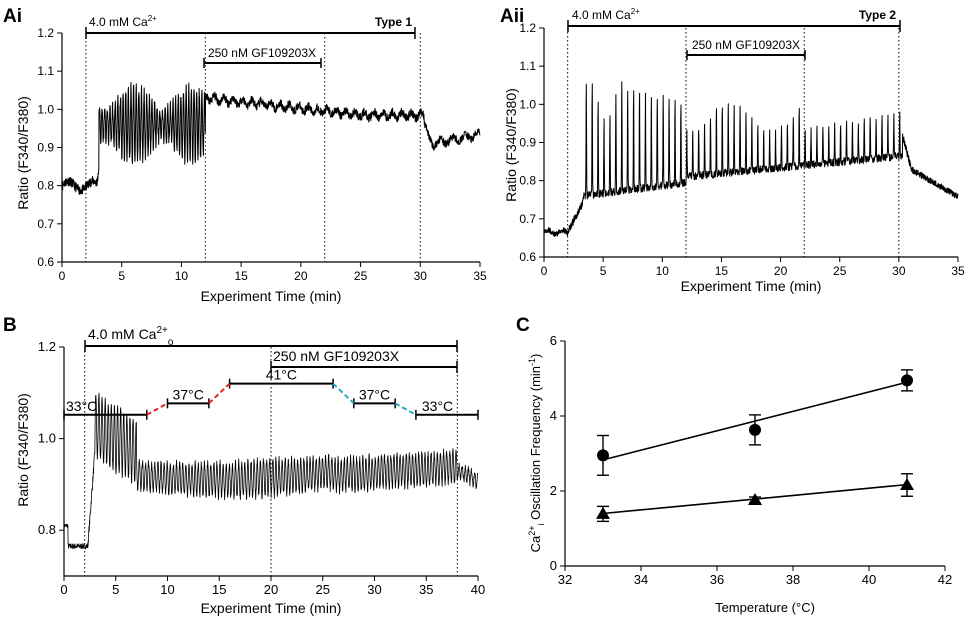  I want to click on y-tick-label: 6, so click(553, 340).